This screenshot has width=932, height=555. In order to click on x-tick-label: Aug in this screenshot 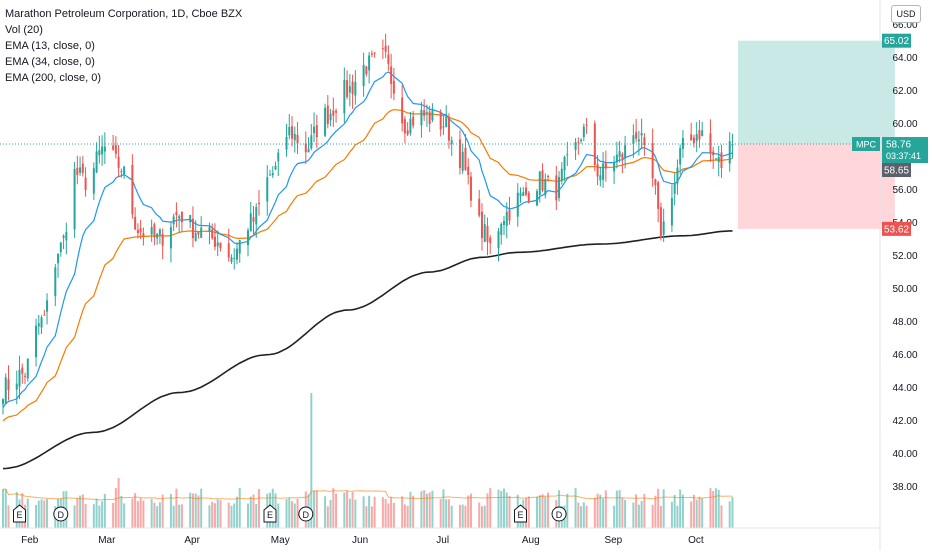, I will do `click(531, 540)`.